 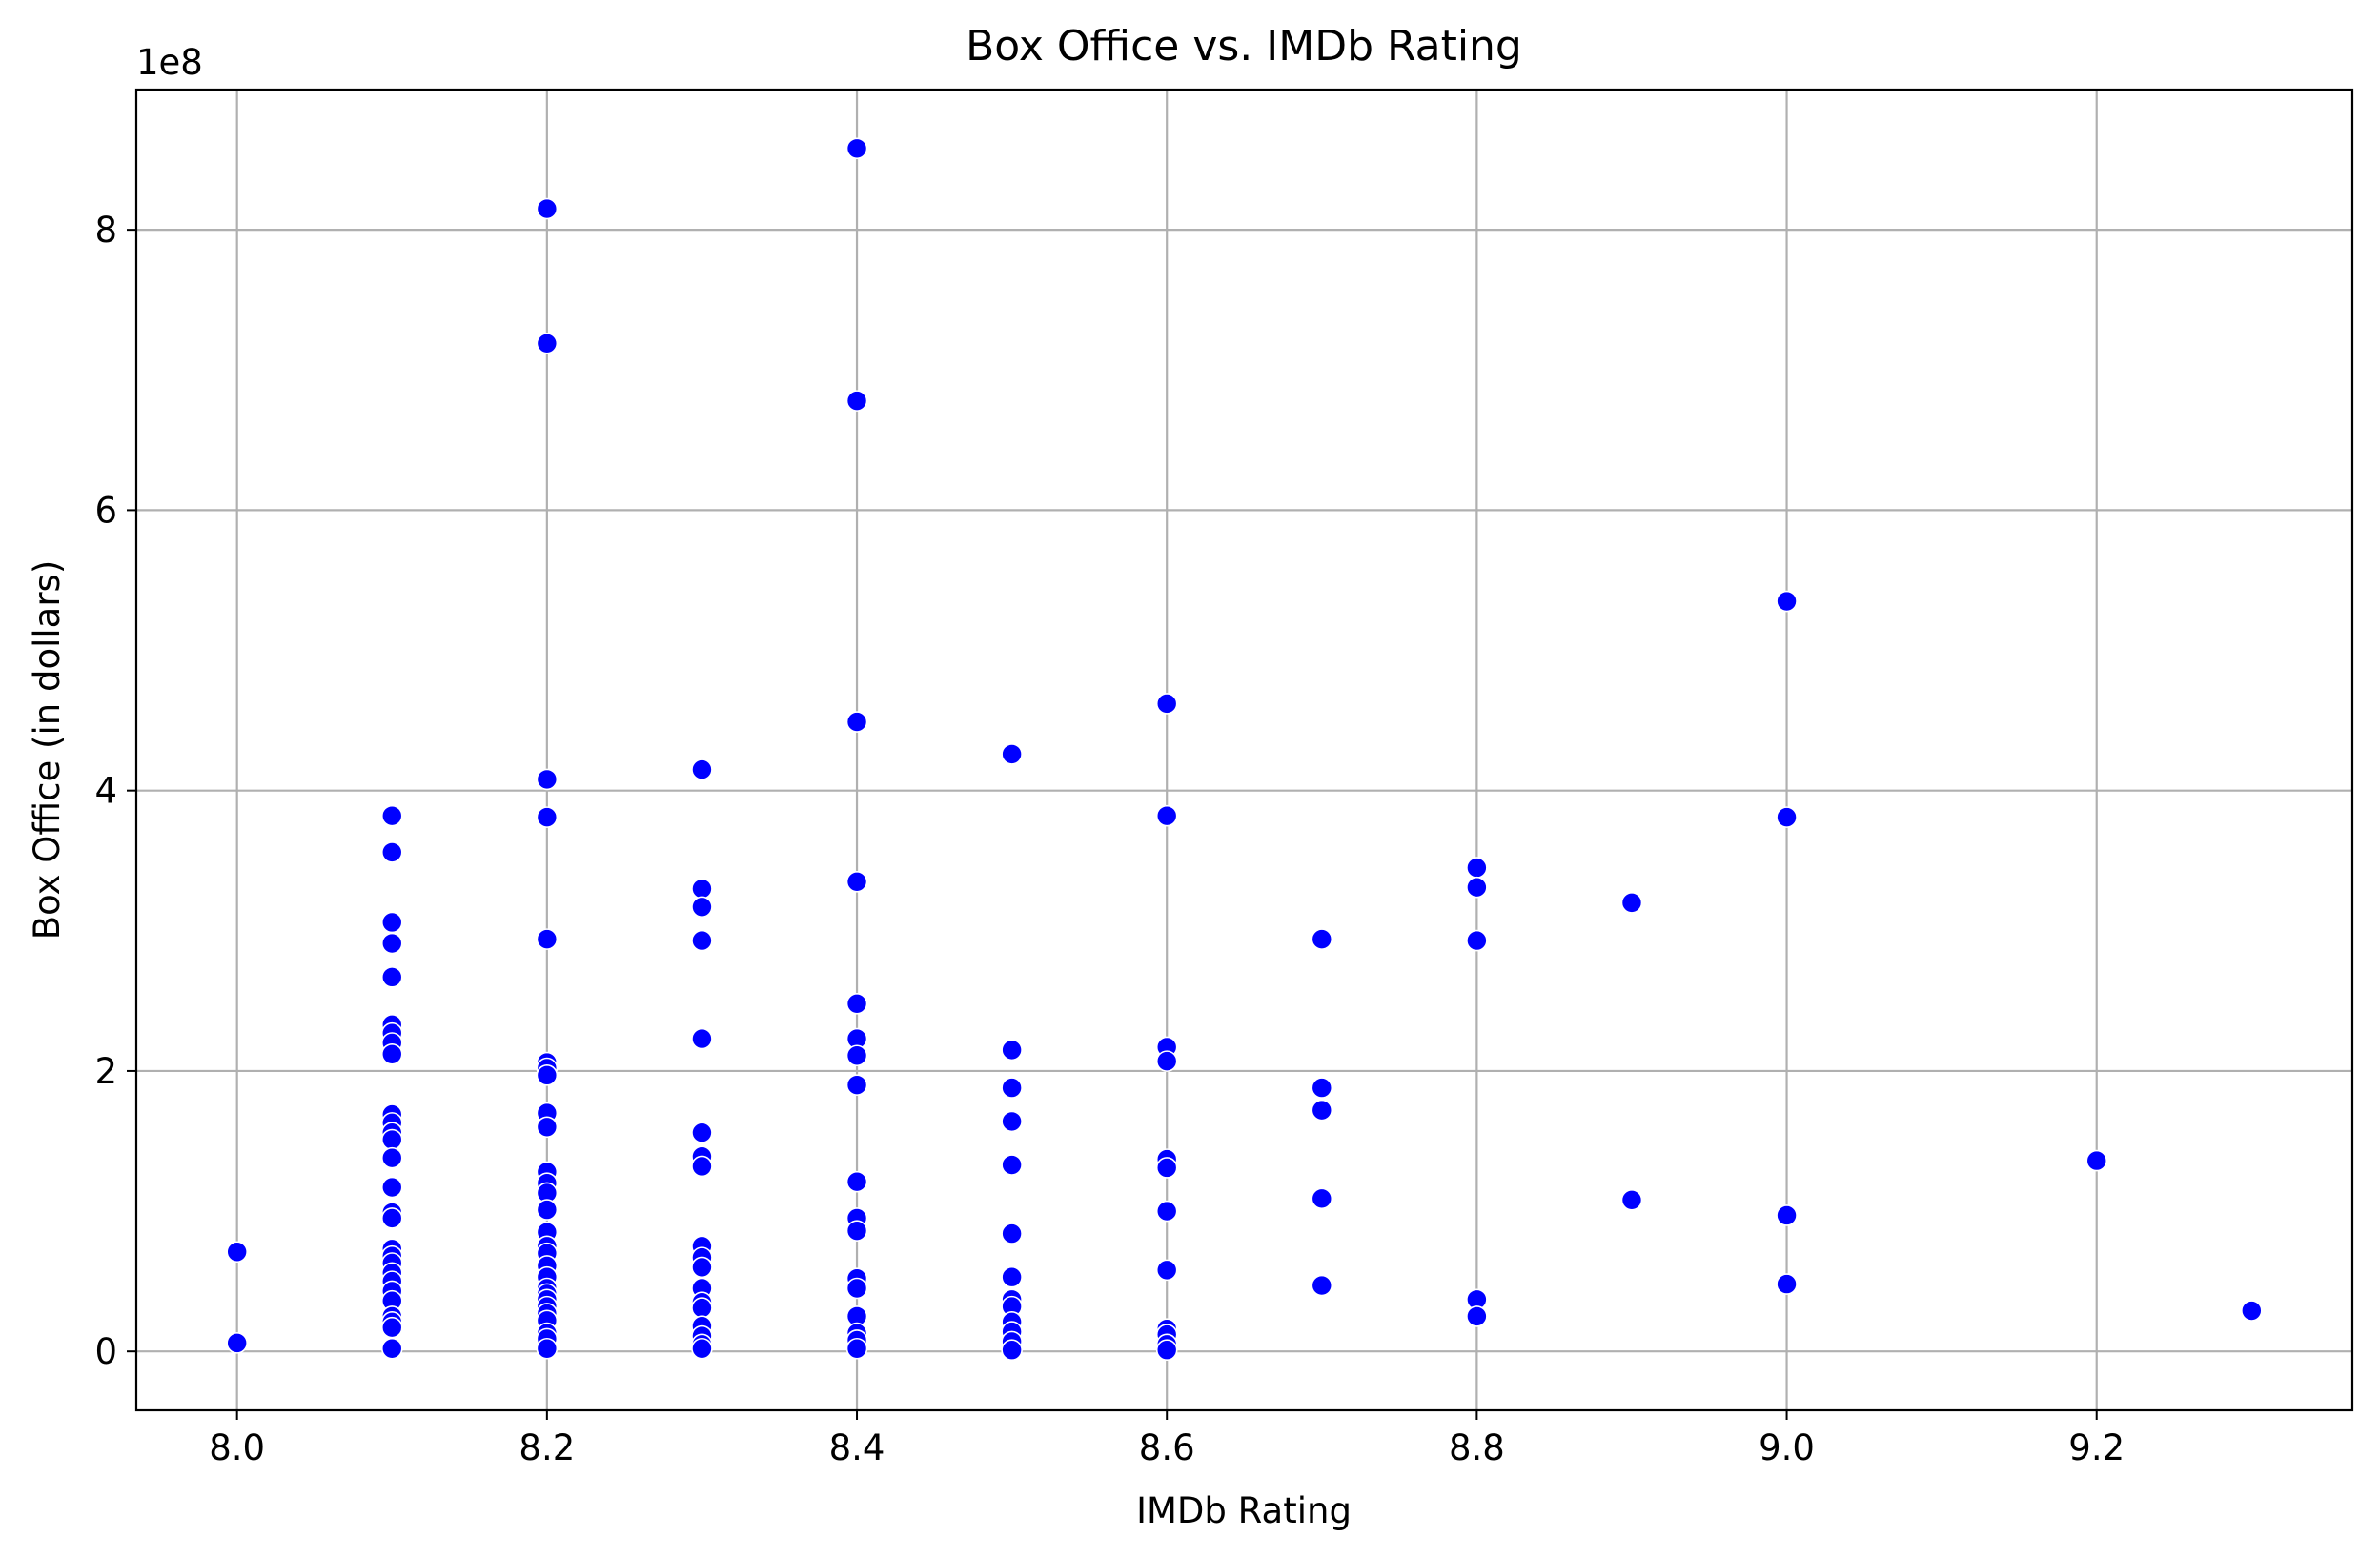 What do you see at coordinates (1244, 1510) in the screenshot?
I see `x-axis-label: IMDb Rating` at bounding box center [1244, 1510].